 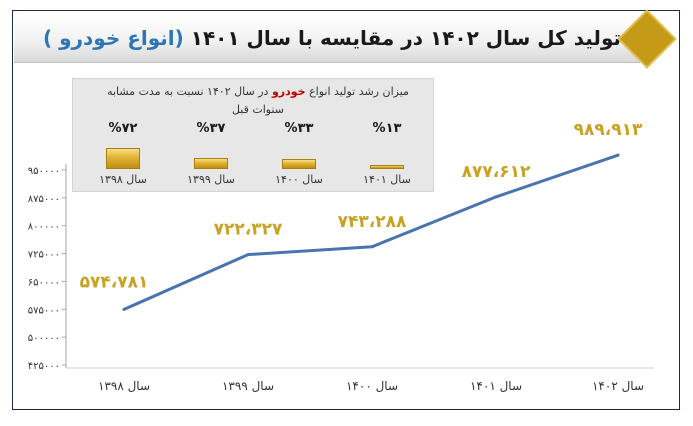 What do you see at coordinates (299, 153) in the screenshot?
I see `growth-item: %۳۳ سال ۱۴۰۰` at bounding box center [299, 153].